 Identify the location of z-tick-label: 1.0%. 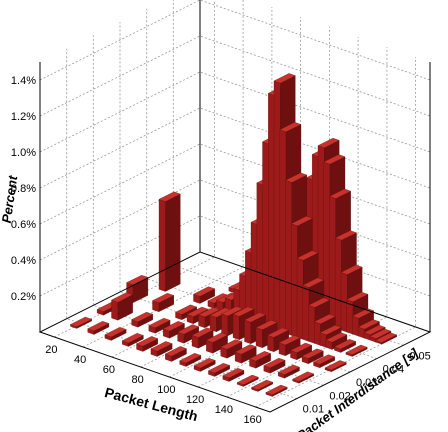
(23, 153).